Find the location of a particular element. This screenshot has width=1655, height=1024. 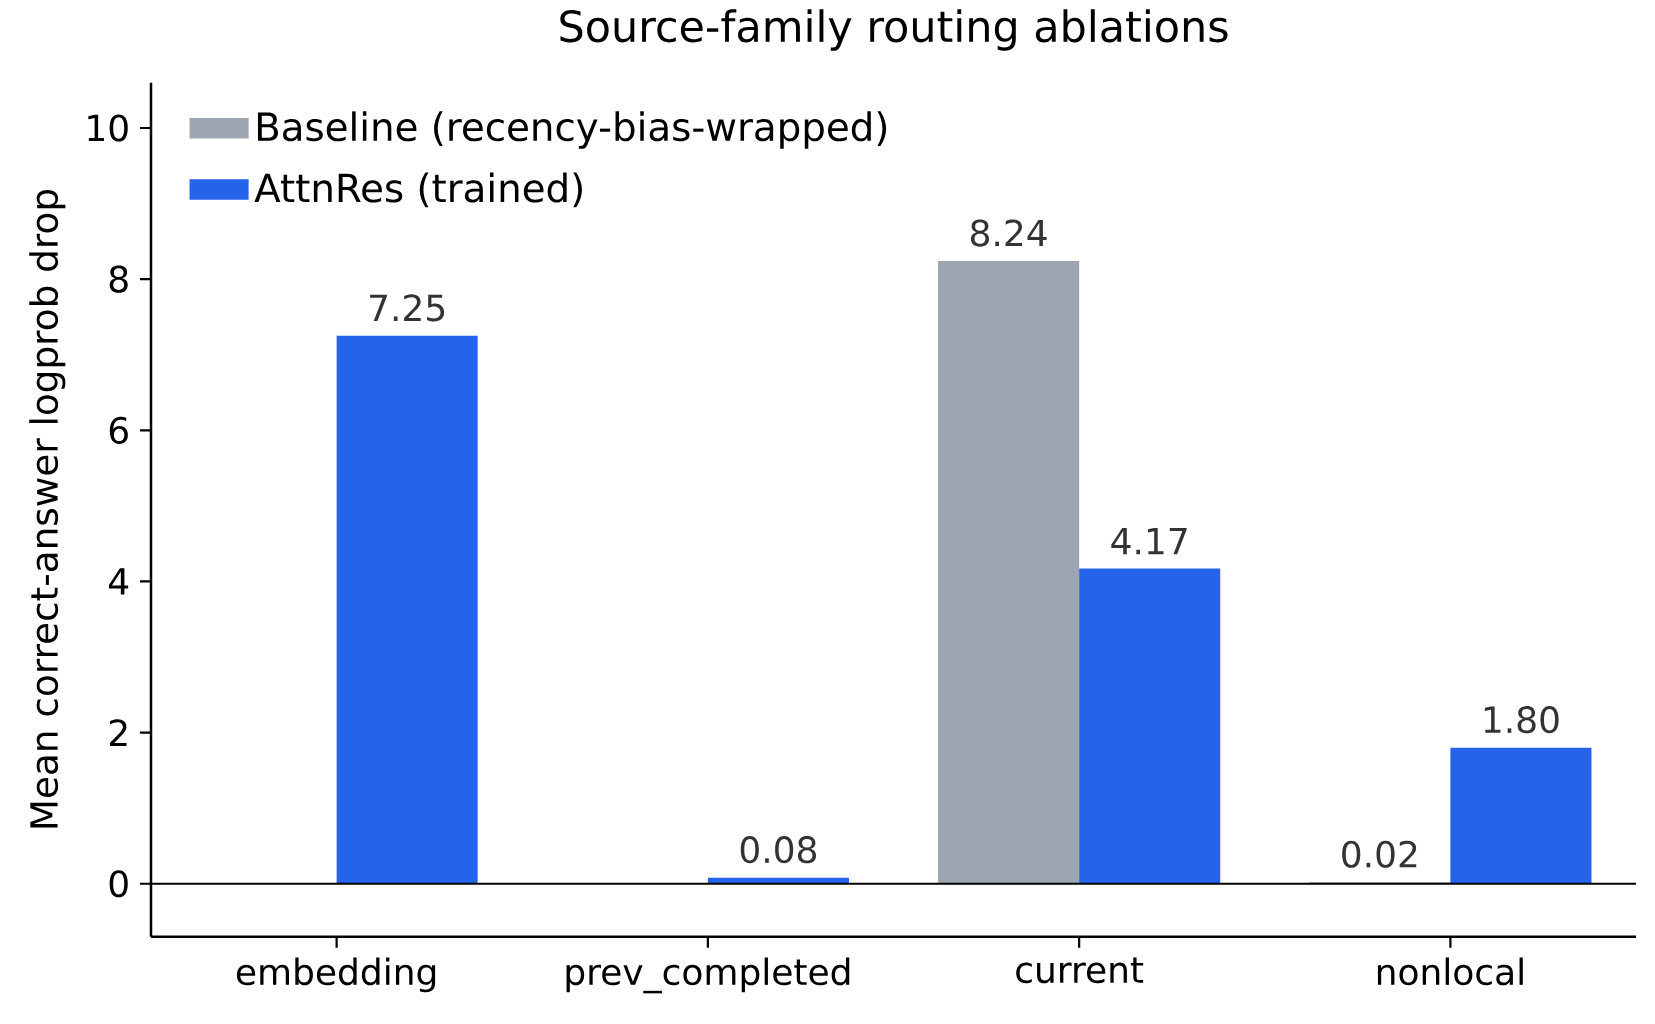

data-label: 0.08 is located at coordinates (778, 849).